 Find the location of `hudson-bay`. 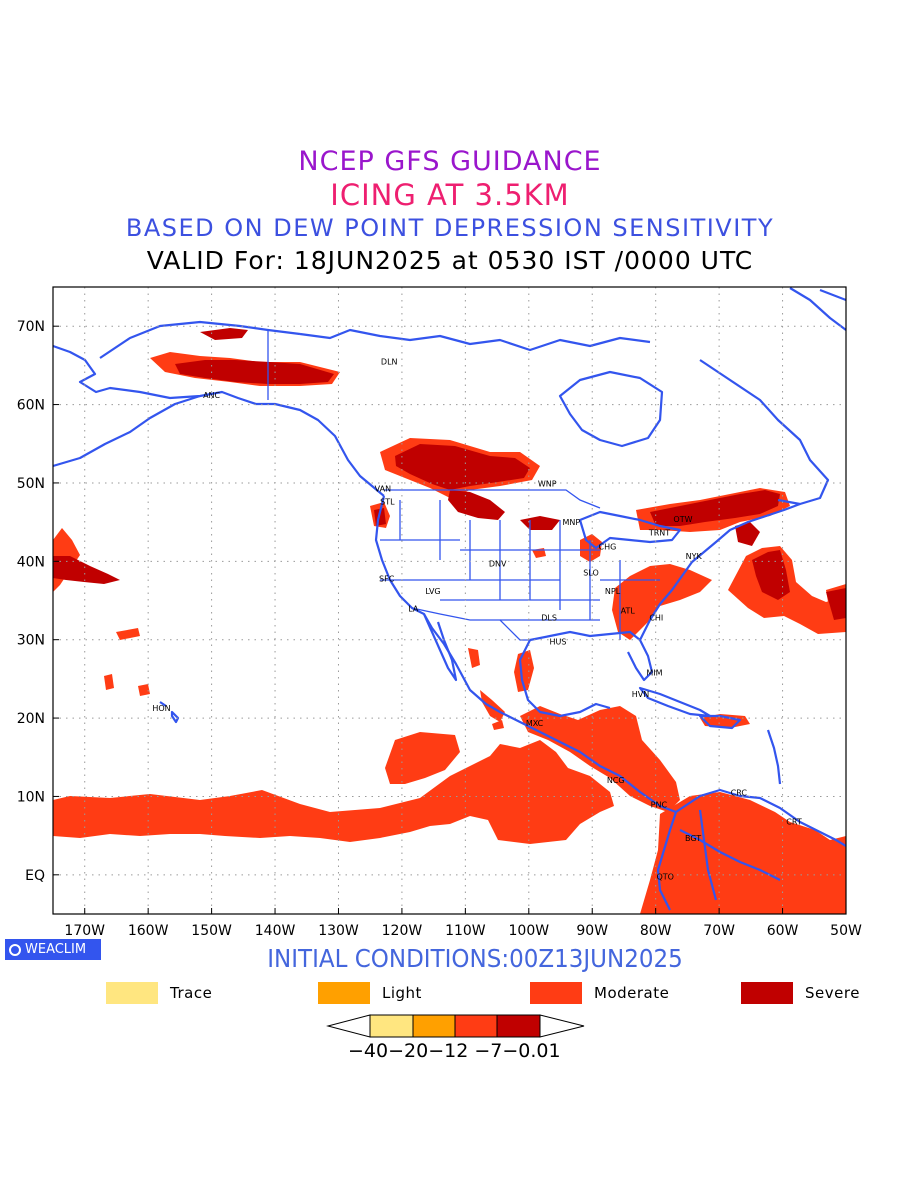

hudson-bay is located at coordinates (611, 409).